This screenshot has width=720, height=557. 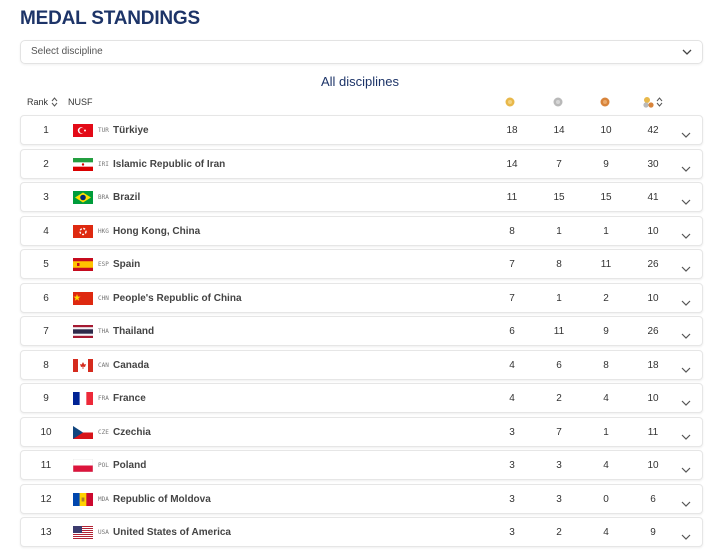 I want to click on total-count: 9, so click(x=653, y=532).